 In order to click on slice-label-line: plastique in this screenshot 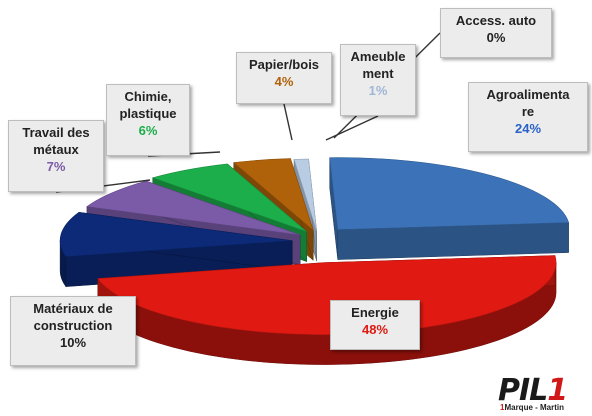, I will do `click(148, 113)`.